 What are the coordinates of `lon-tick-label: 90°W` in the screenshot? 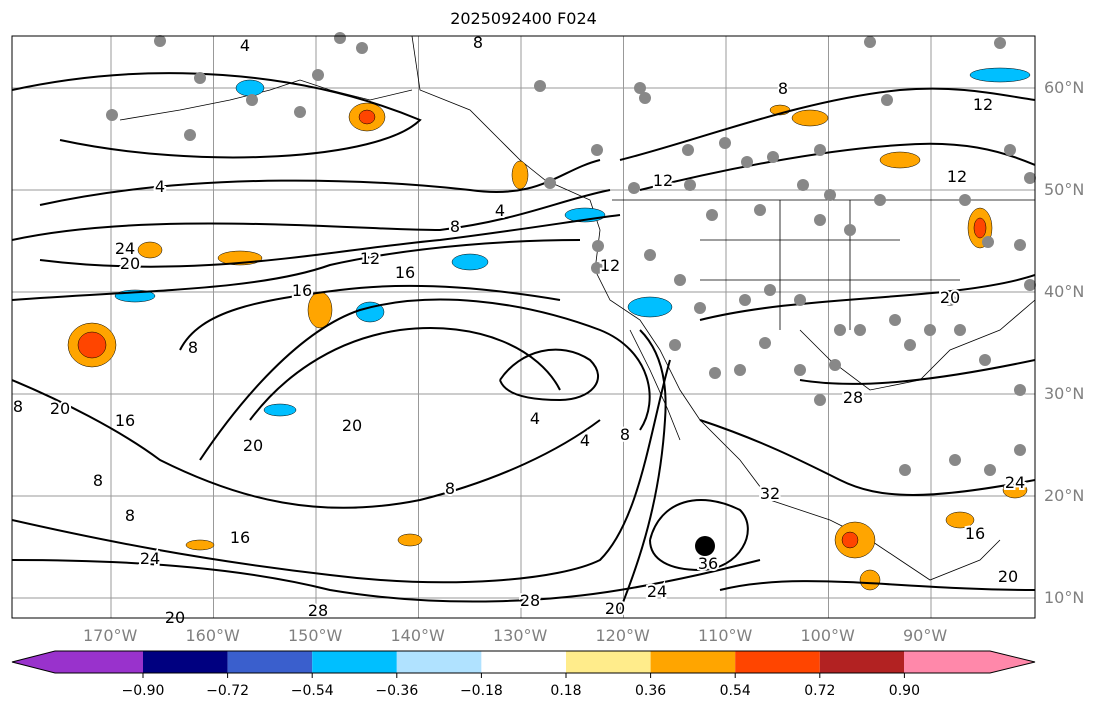 It's located at (925, 635).